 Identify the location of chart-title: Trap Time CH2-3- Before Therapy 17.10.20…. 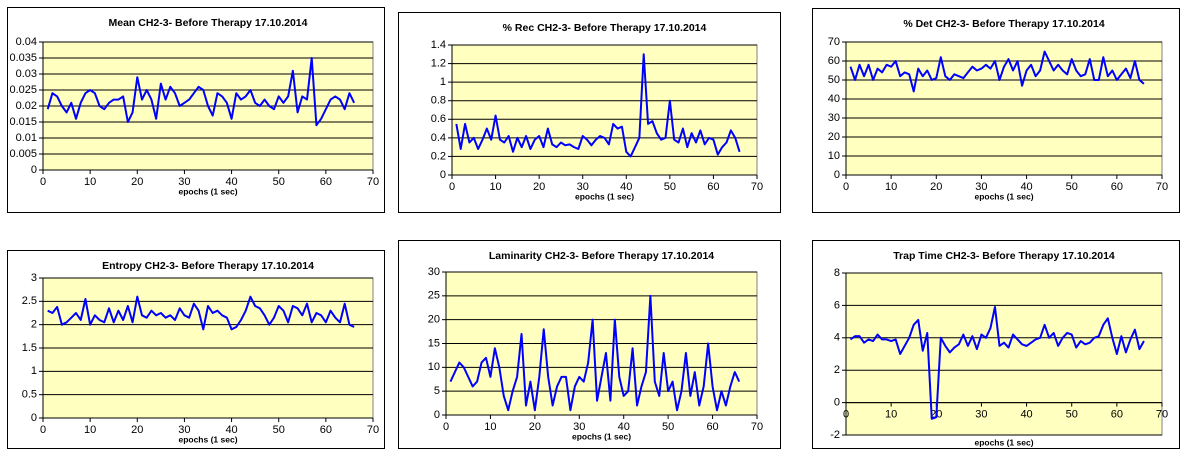
(1004, 256).